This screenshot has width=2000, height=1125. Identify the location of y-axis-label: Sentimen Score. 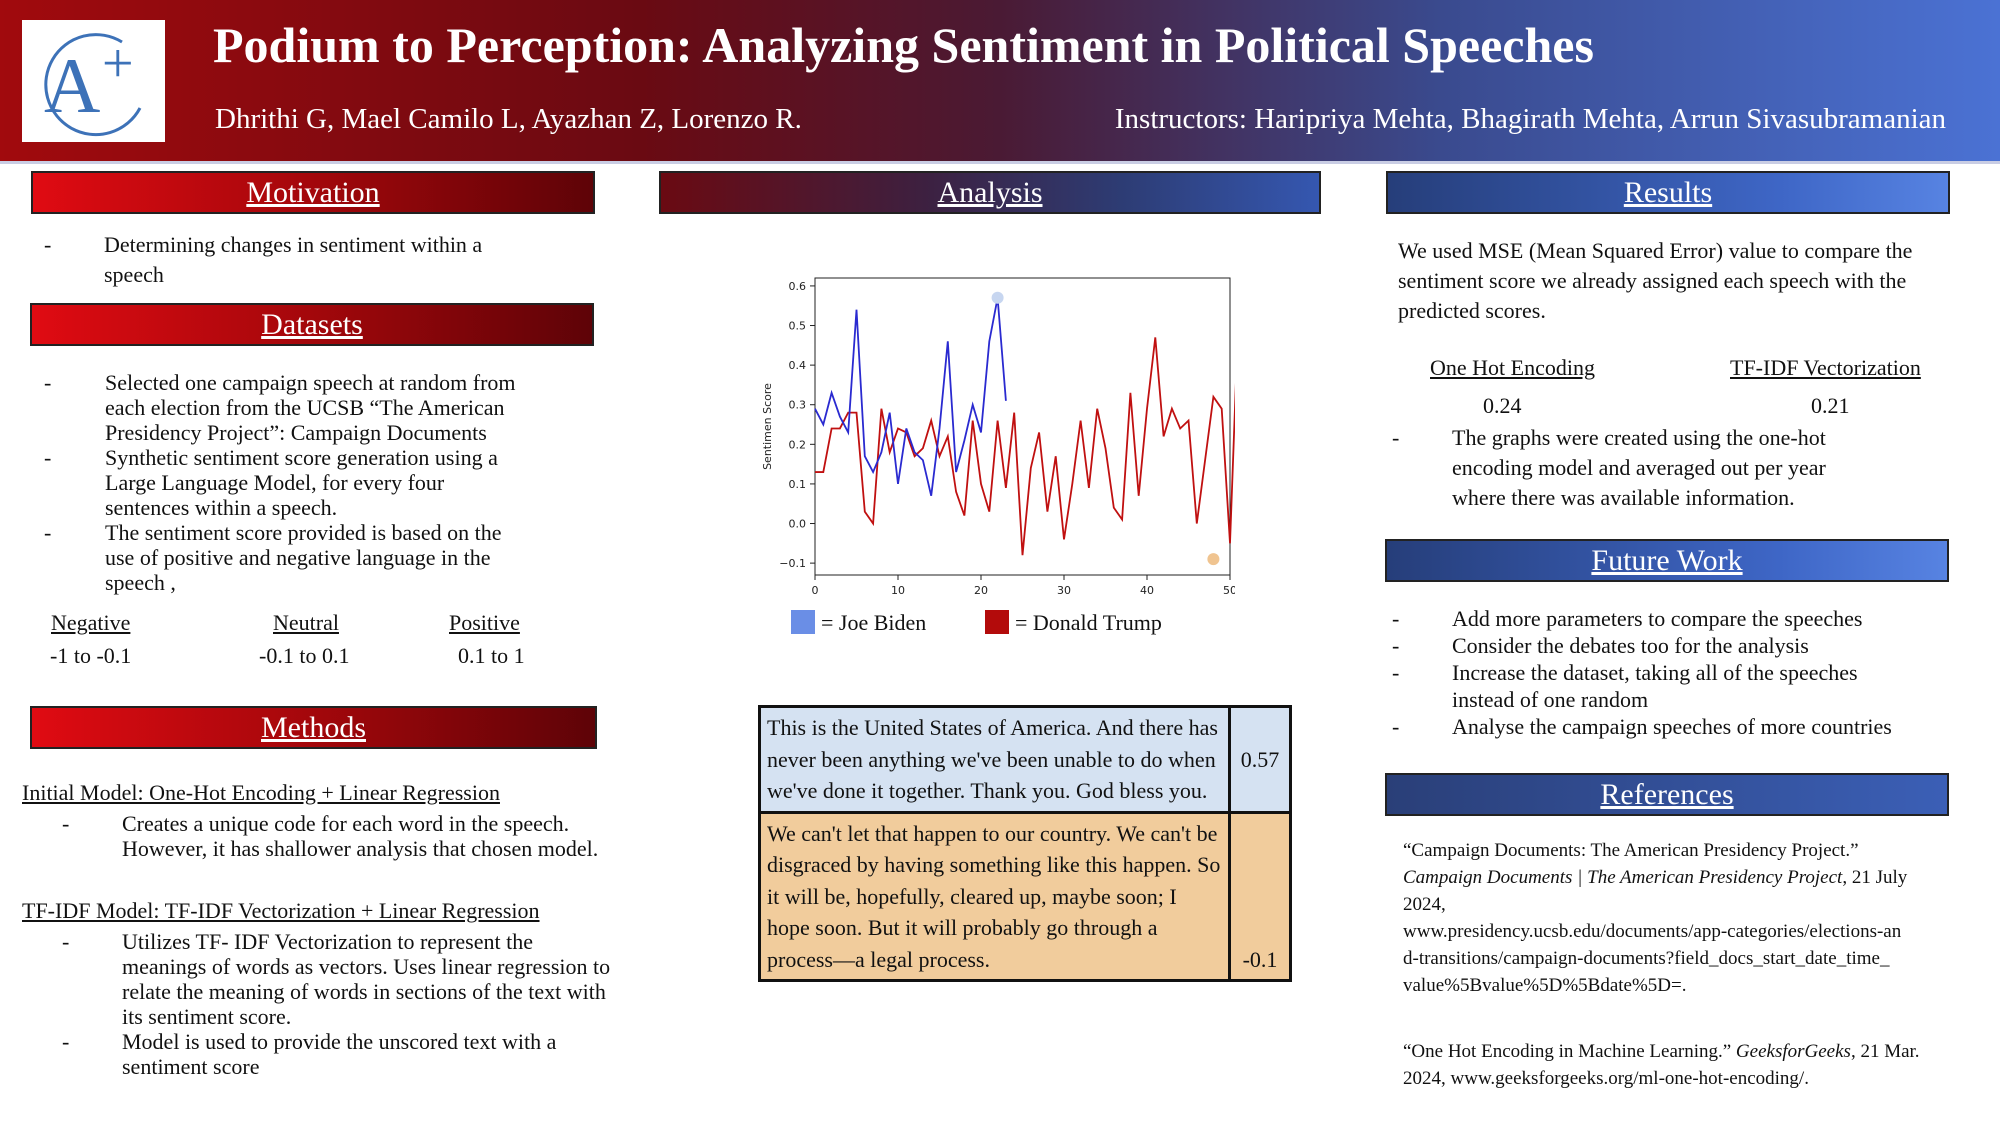
(767, 426).